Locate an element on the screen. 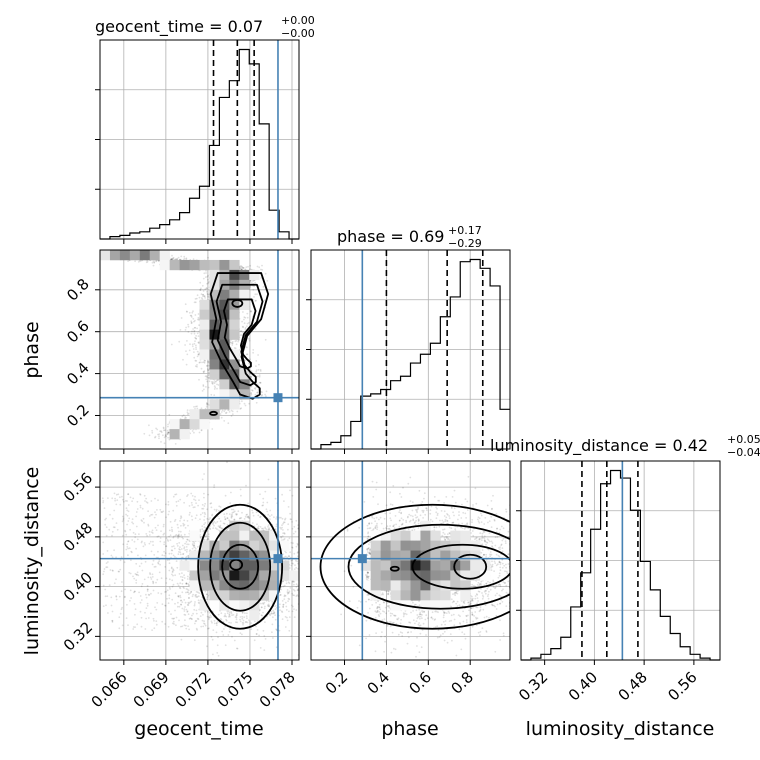  histogram-frame is located at coordinates (199, 139).